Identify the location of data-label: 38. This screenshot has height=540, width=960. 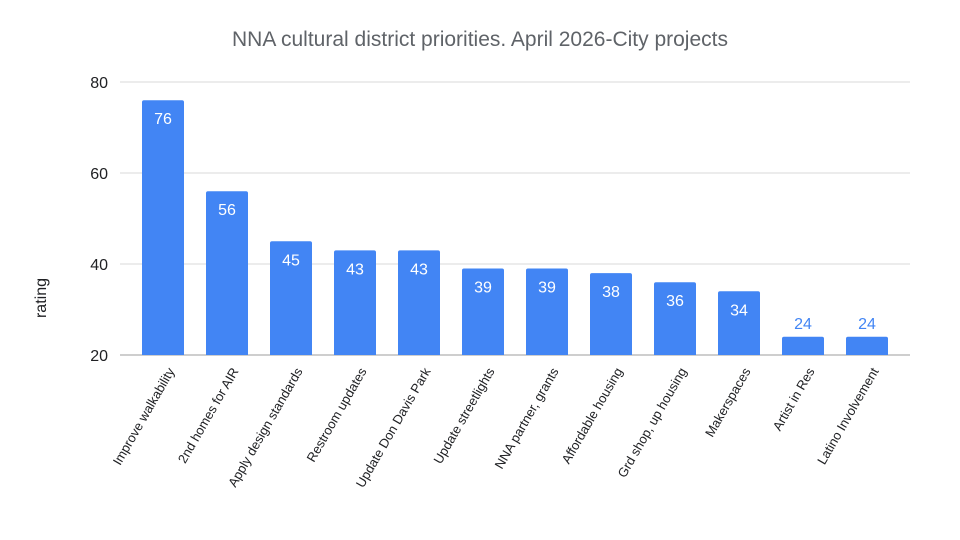
(611, 292).